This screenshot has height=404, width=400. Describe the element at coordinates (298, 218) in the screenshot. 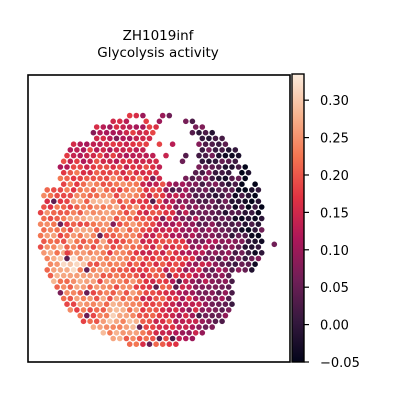

I see `colorbar` at that location.